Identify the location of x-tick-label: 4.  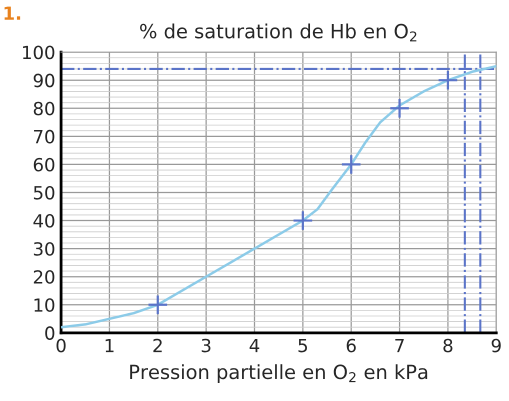
(255, 345).